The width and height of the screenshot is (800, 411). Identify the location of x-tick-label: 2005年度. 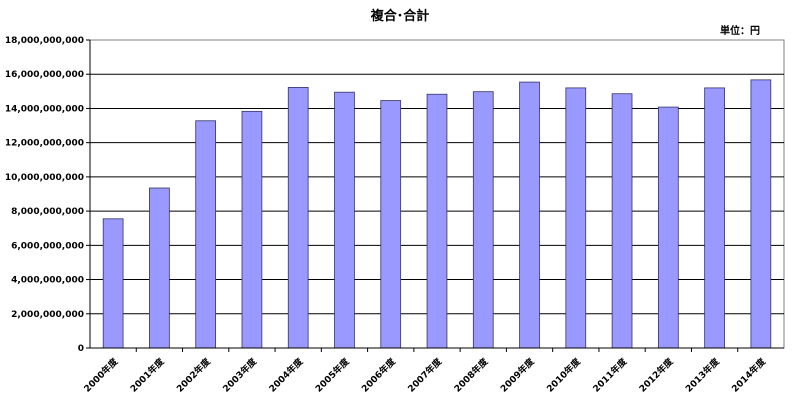
(333, 375).